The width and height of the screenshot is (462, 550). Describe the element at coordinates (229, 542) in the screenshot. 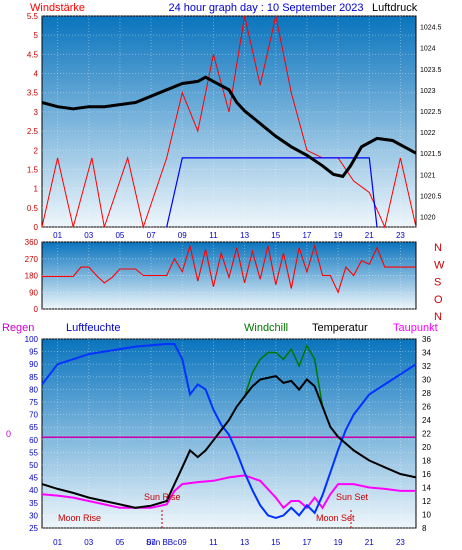

I see `x-axis-bottom: 01 03 05 07 09 11 13 15 17 19 21 23` at that location.